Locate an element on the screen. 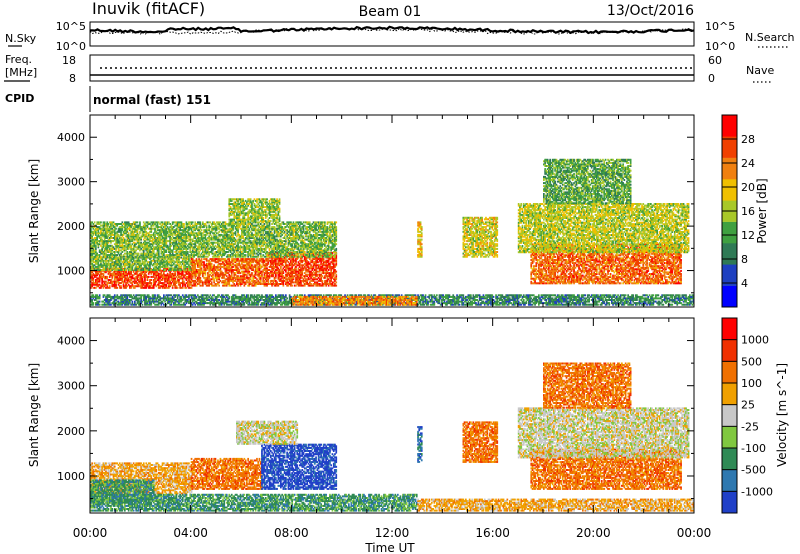 The height and width of the screenshot is (554, 800). freq-panel: Freq. [MHz] 18 8 60 0 Nave is located at coordinates (389, 69).